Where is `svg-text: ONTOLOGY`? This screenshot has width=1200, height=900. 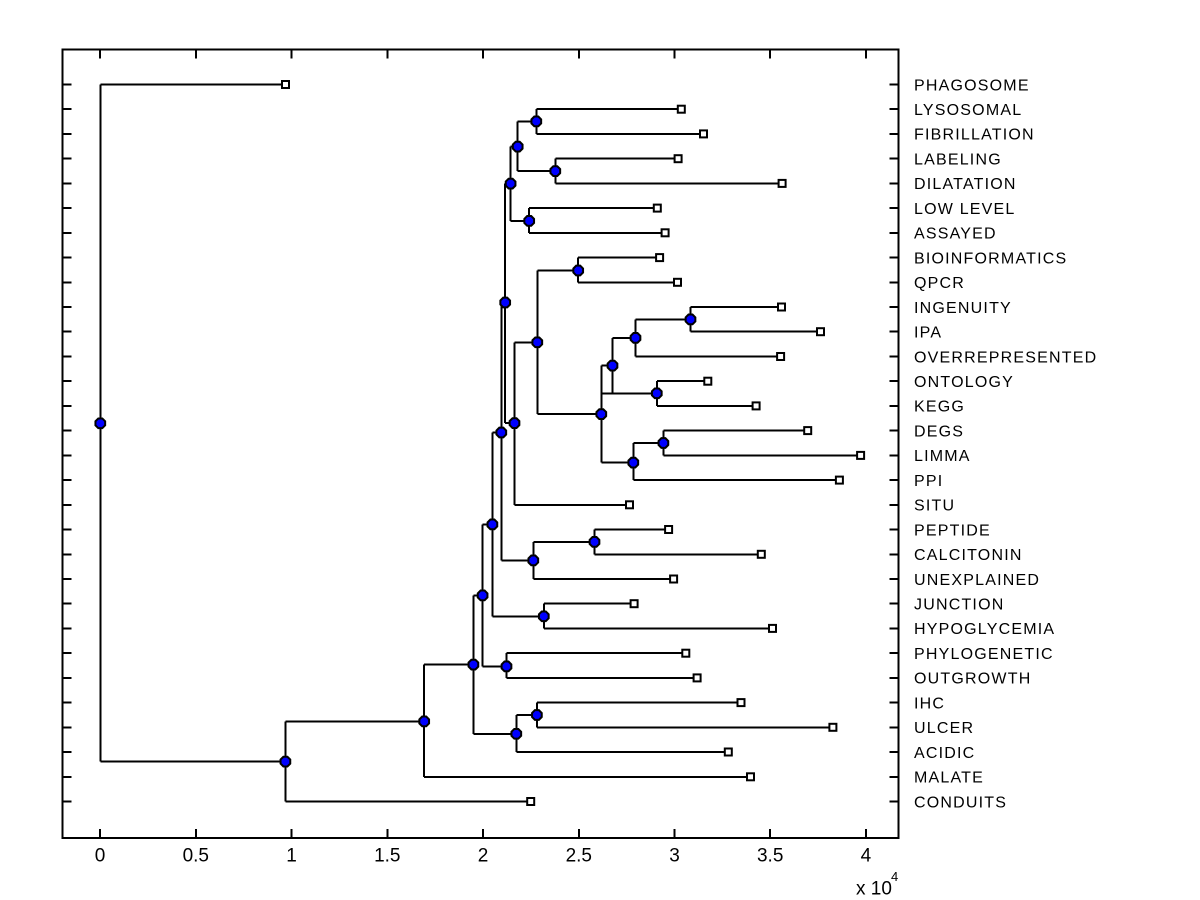
svg-text: ONTOLOGY is located at coordinates (964, 382).